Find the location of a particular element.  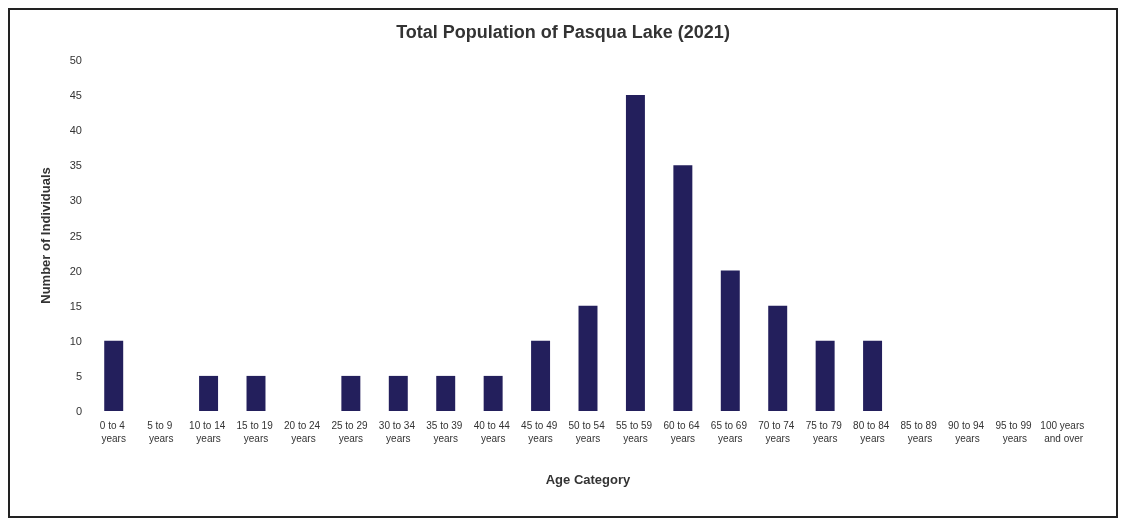

x-tick-label: 50 to 54 years is located at coordinates (588, 432).